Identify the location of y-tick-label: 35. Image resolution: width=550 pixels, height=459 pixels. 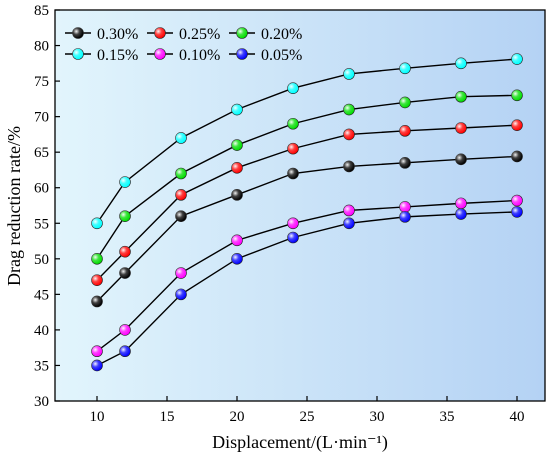
(41, 366).